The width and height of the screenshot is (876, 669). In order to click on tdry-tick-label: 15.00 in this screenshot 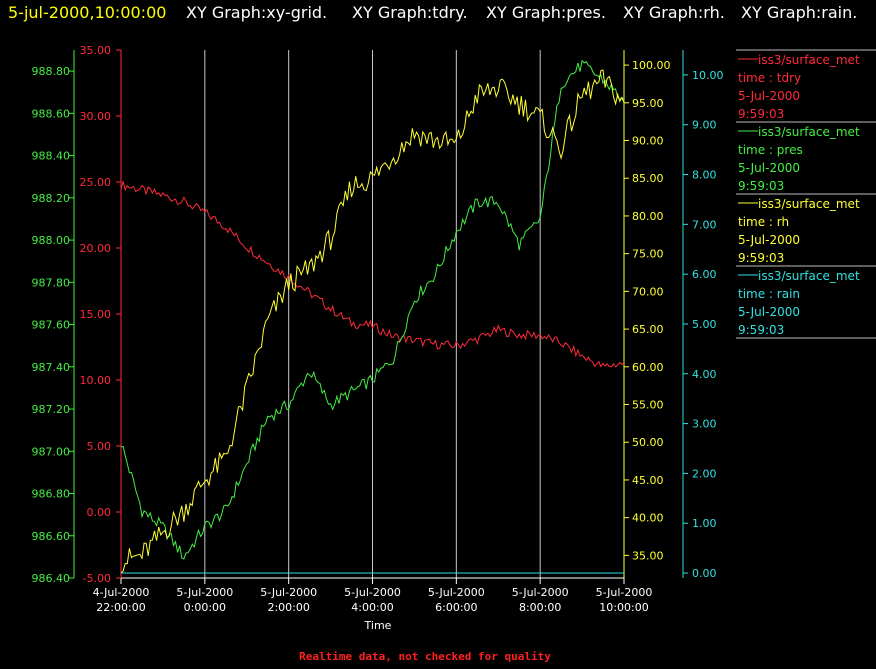, I will do `click(96, 314)`.